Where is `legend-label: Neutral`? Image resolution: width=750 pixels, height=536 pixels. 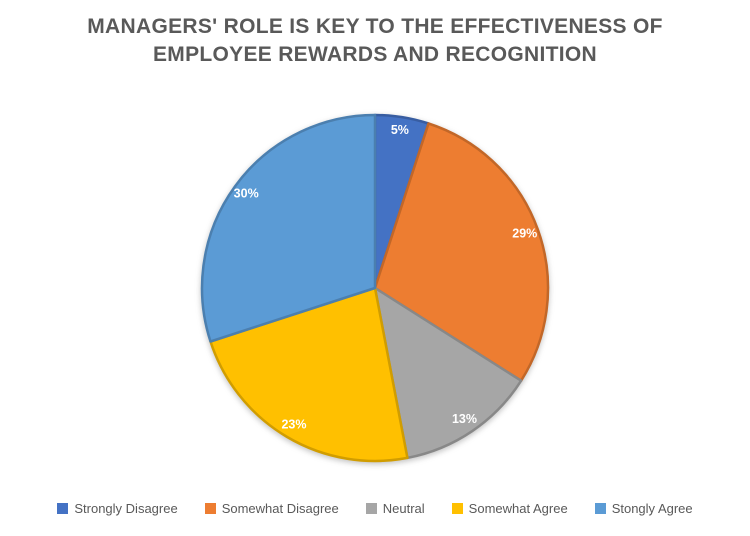
legend-label: Neutral is located at coordinates (403, 508).